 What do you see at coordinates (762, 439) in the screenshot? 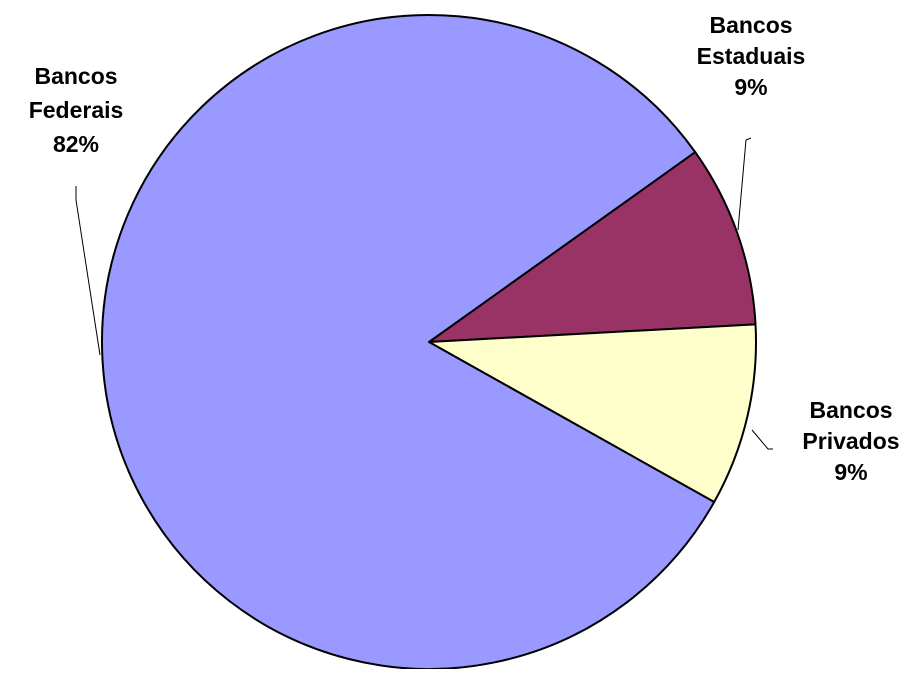
I see `leader-line-bancos-privados` at bounding box center [762, 439].